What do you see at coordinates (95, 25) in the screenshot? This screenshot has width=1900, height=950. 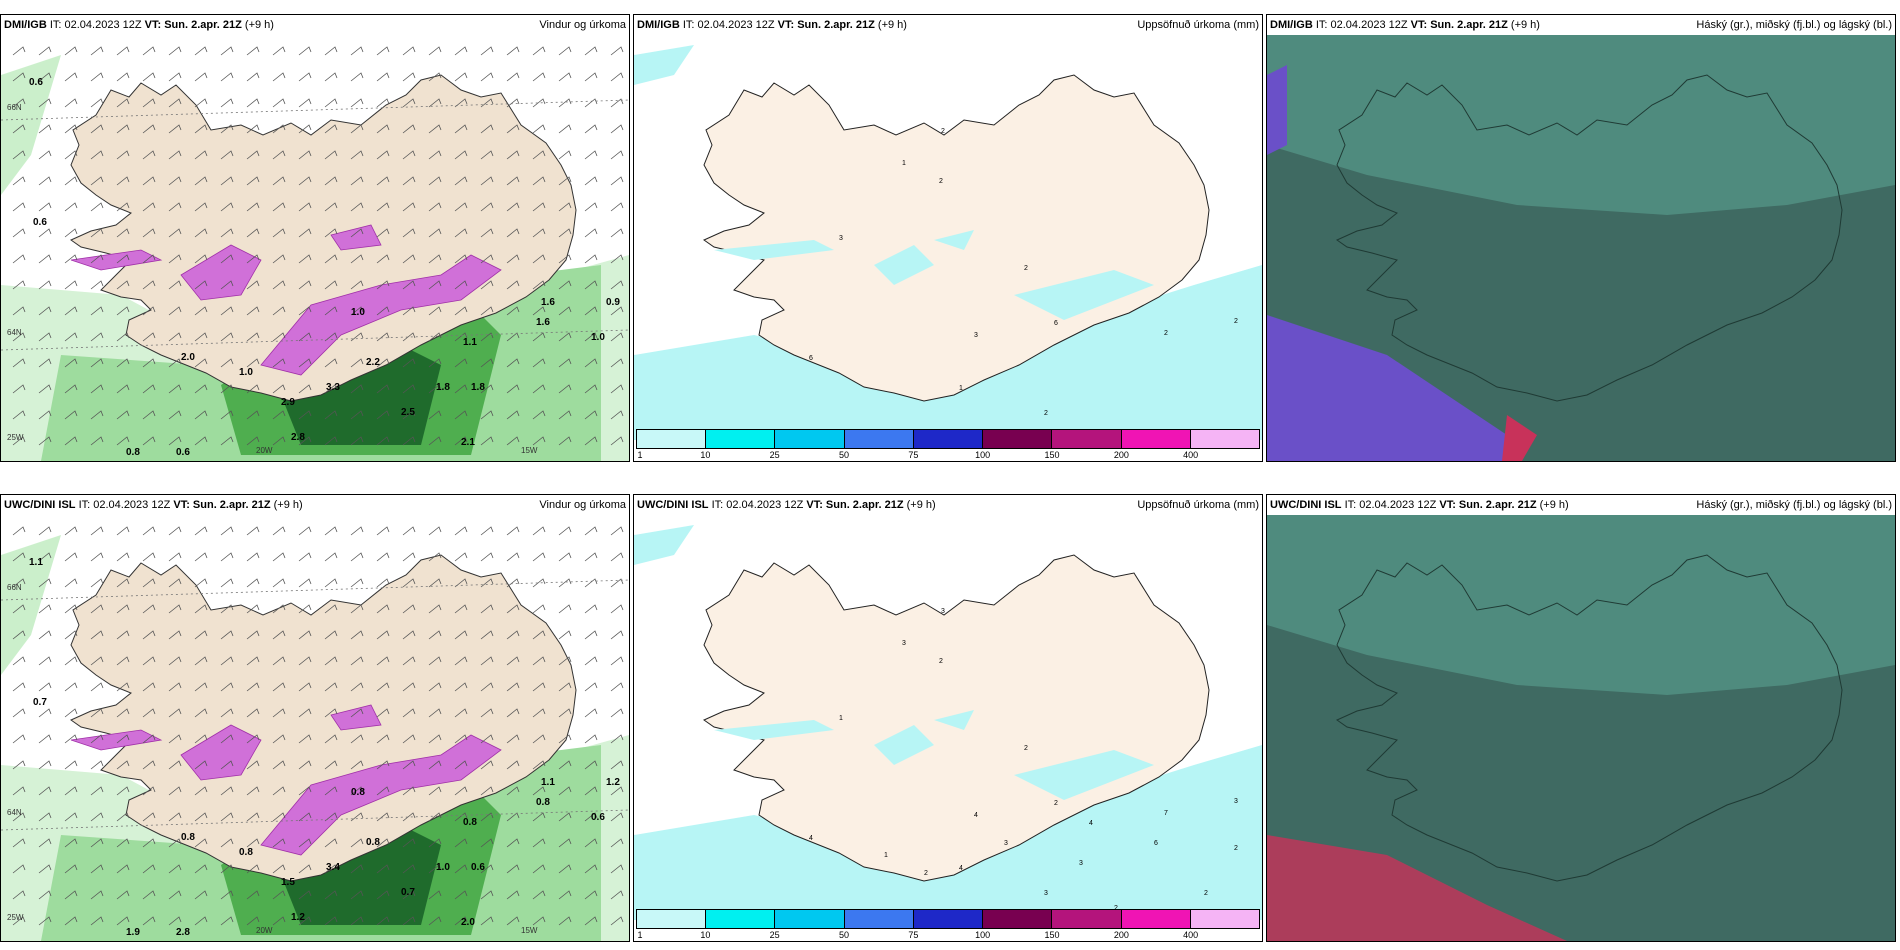 I see `init-time: IT: 02.04.2023 12Z` at bounding box center [95, 25].